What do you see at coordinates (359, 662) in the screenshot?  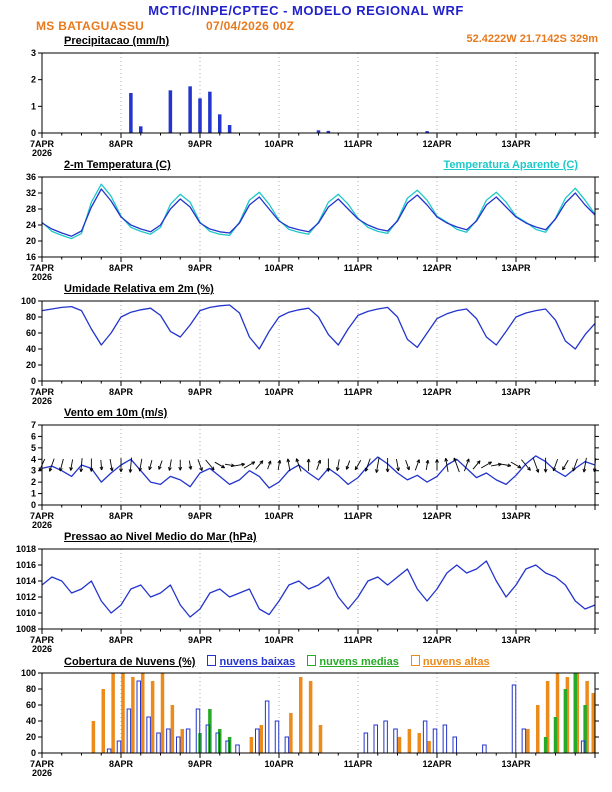 I see `nuvens-medias-label: nuvens medias` at bounding box center [359, 662].